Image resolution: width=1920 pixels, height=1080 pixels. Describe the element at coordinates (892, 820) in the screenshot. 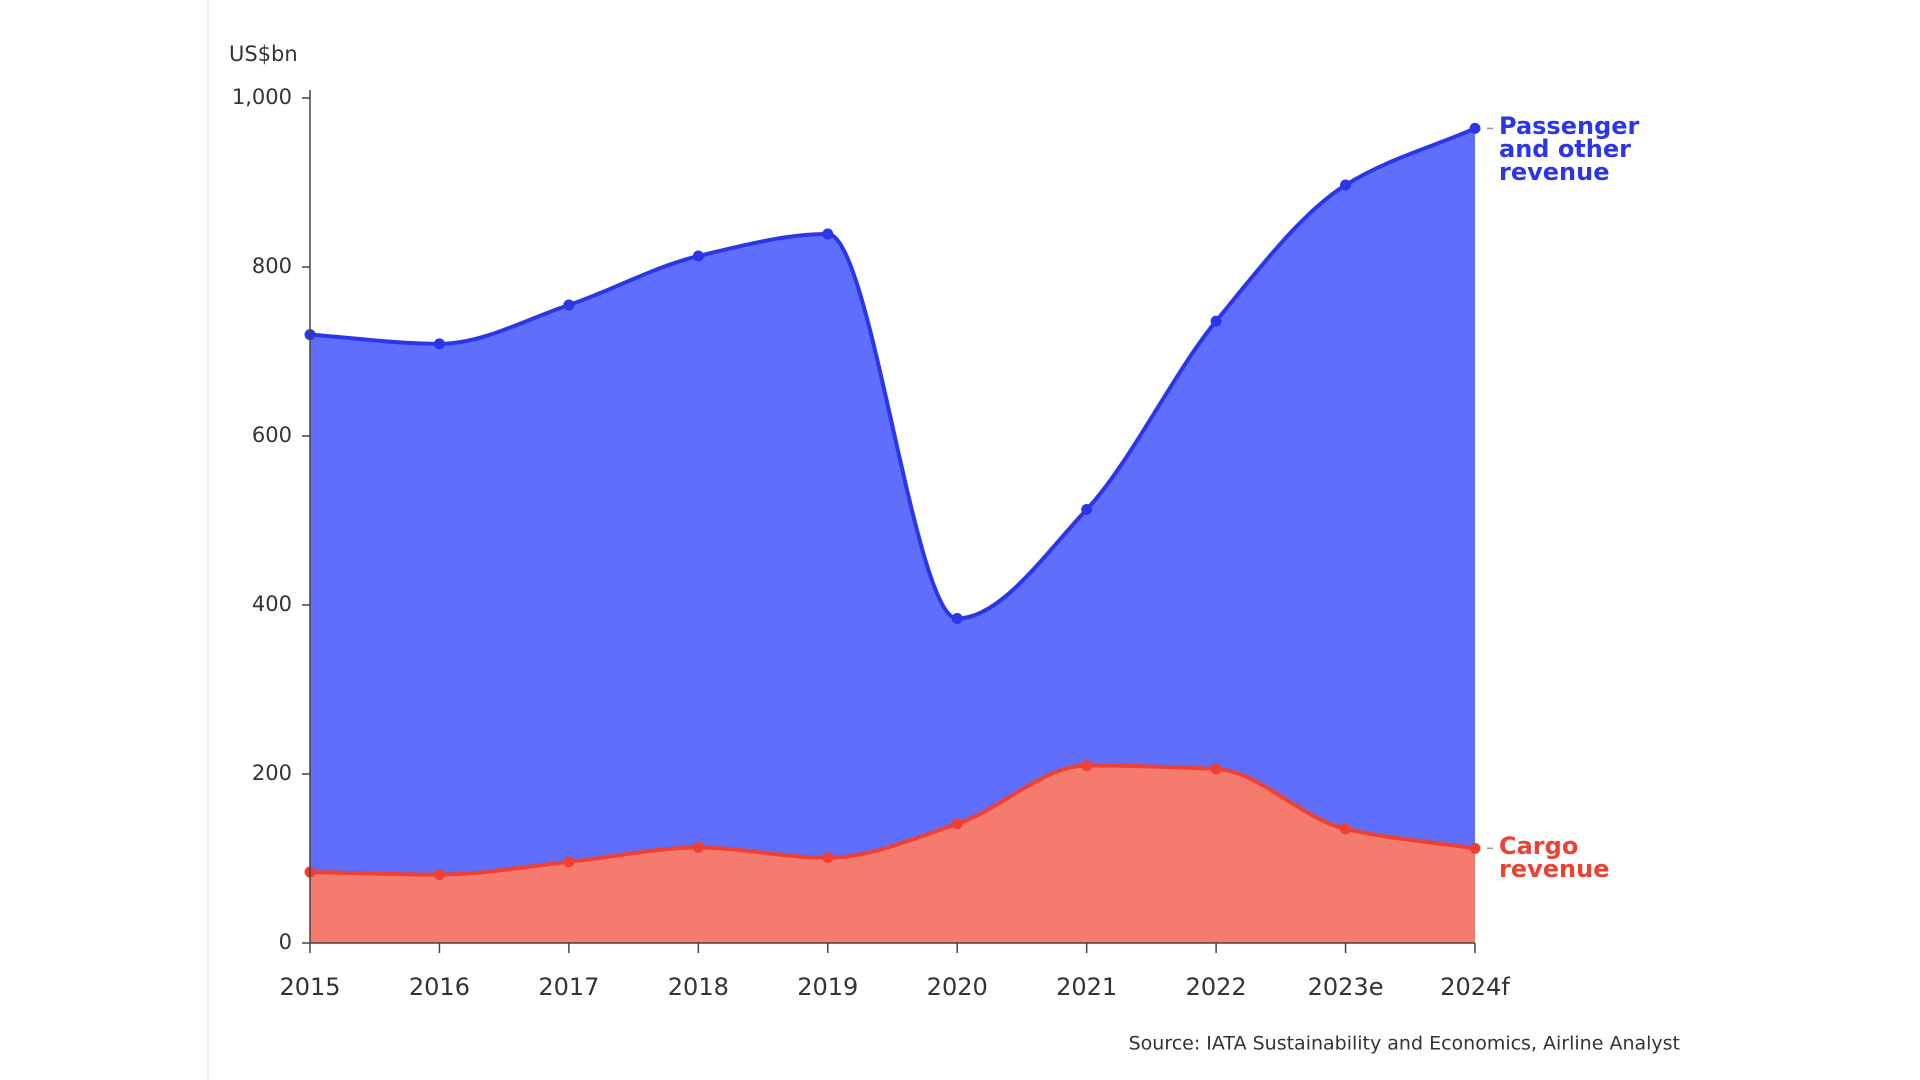

I see `line` at that location.